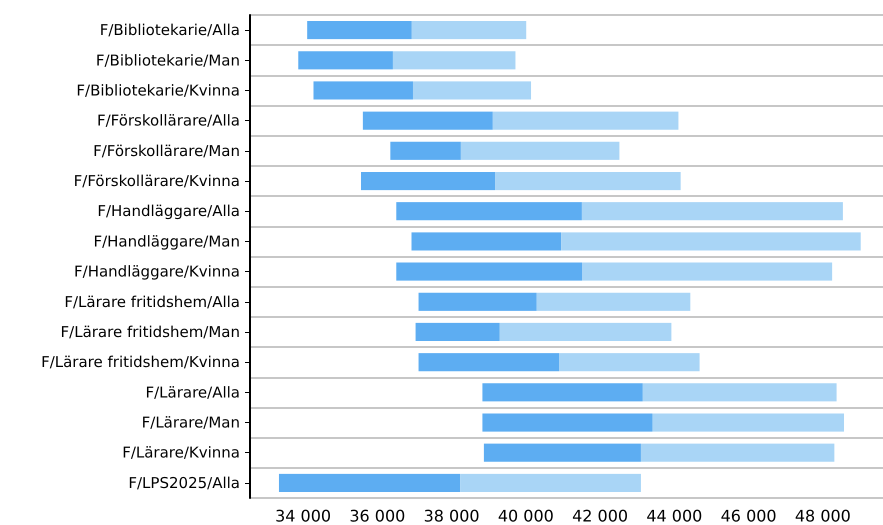 Image resolution: width=883 pixels, height=525 pixels. What do you see at coordinates (191, 423) in the screenshot?
I see `y-tick-label: F/Lärare/Man` at bounding box center [191, 423].